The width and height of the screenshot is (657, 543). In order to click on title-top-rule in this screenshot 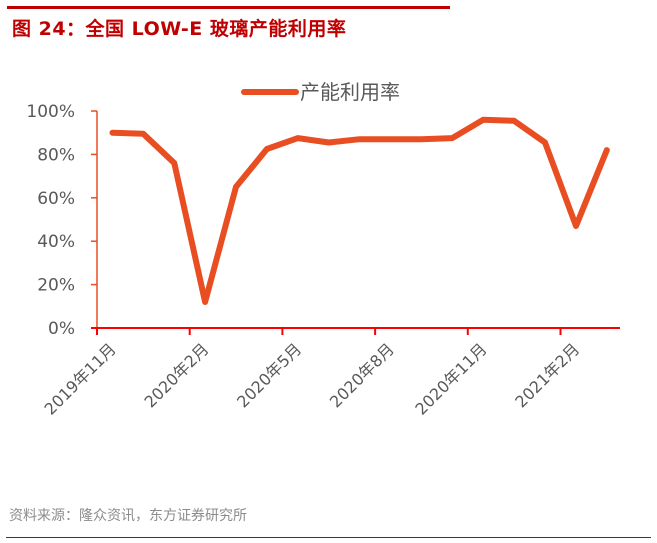, I will do `click(228, 7)`.